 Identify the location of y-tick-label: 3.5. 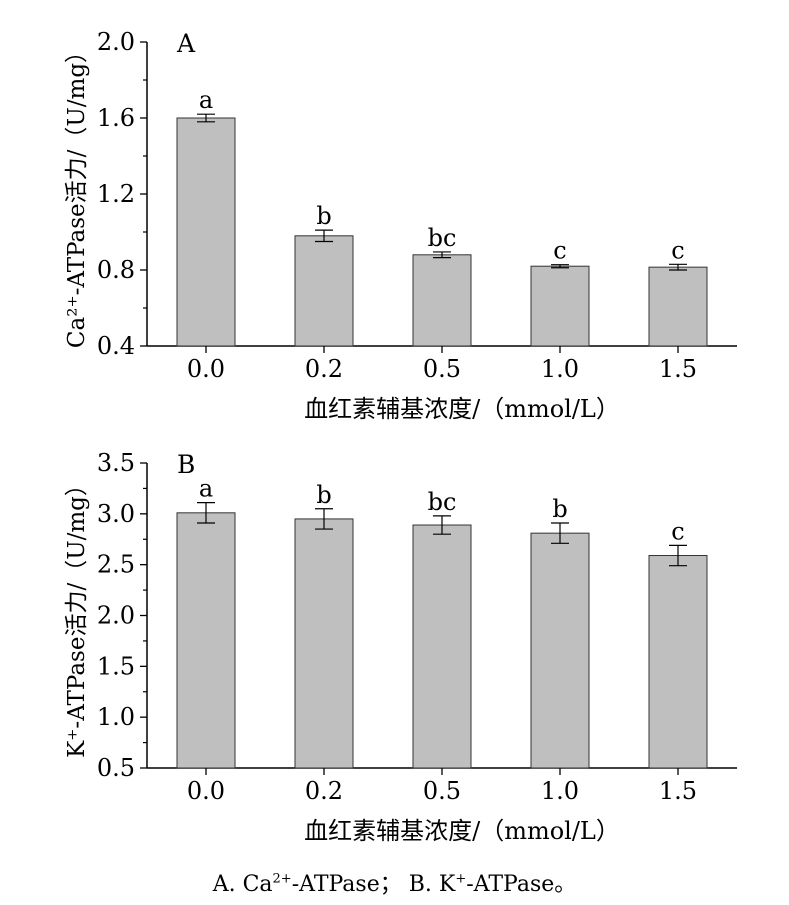
(116, 463).